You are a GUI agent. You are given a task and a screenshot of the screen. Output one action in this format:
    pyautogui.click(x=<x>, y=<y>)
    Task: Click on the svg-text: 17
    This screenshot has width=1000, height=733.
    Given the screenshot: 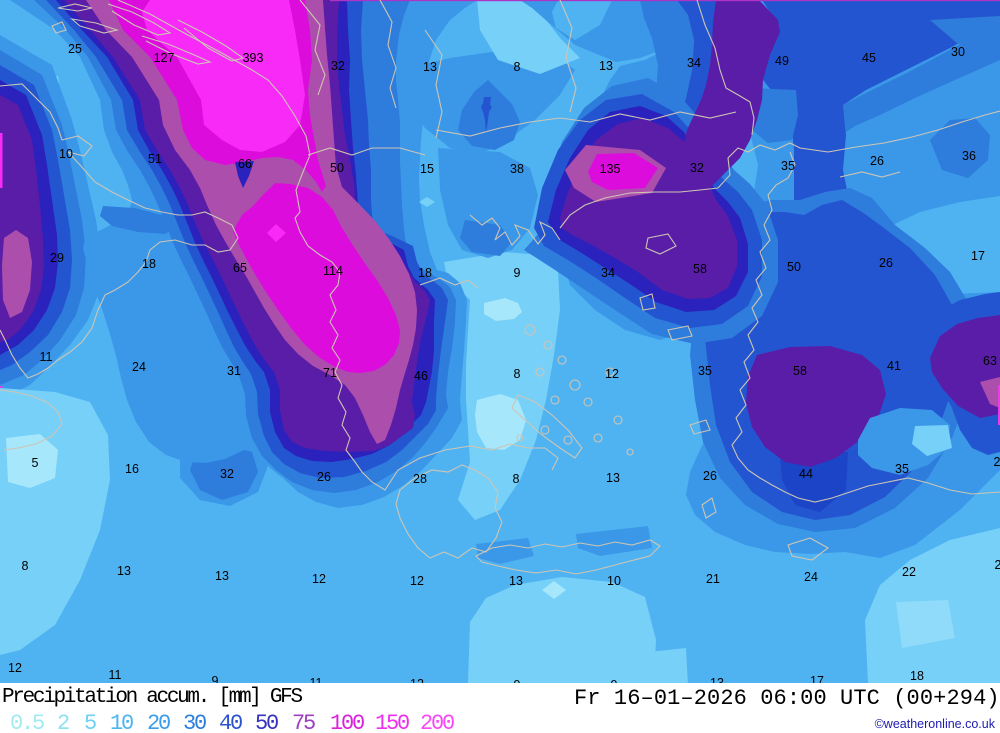 What is the action you would take?
    pyautogui.click(x=978, y=256)
    